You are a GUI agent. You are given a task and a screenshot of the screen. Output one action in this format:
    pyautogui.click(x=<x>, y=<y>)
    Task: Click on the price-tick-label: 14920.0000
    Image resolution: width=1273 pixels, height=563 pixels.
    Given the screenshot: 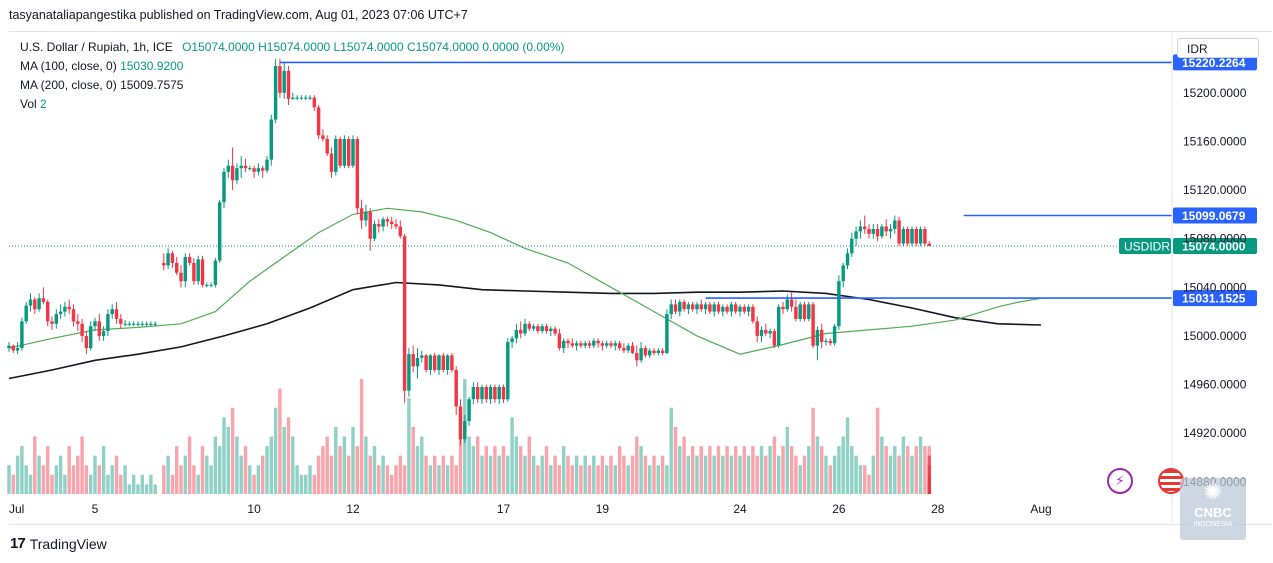 What is the action you would take?
    pyautogui.click(x=1215, y=433)
    